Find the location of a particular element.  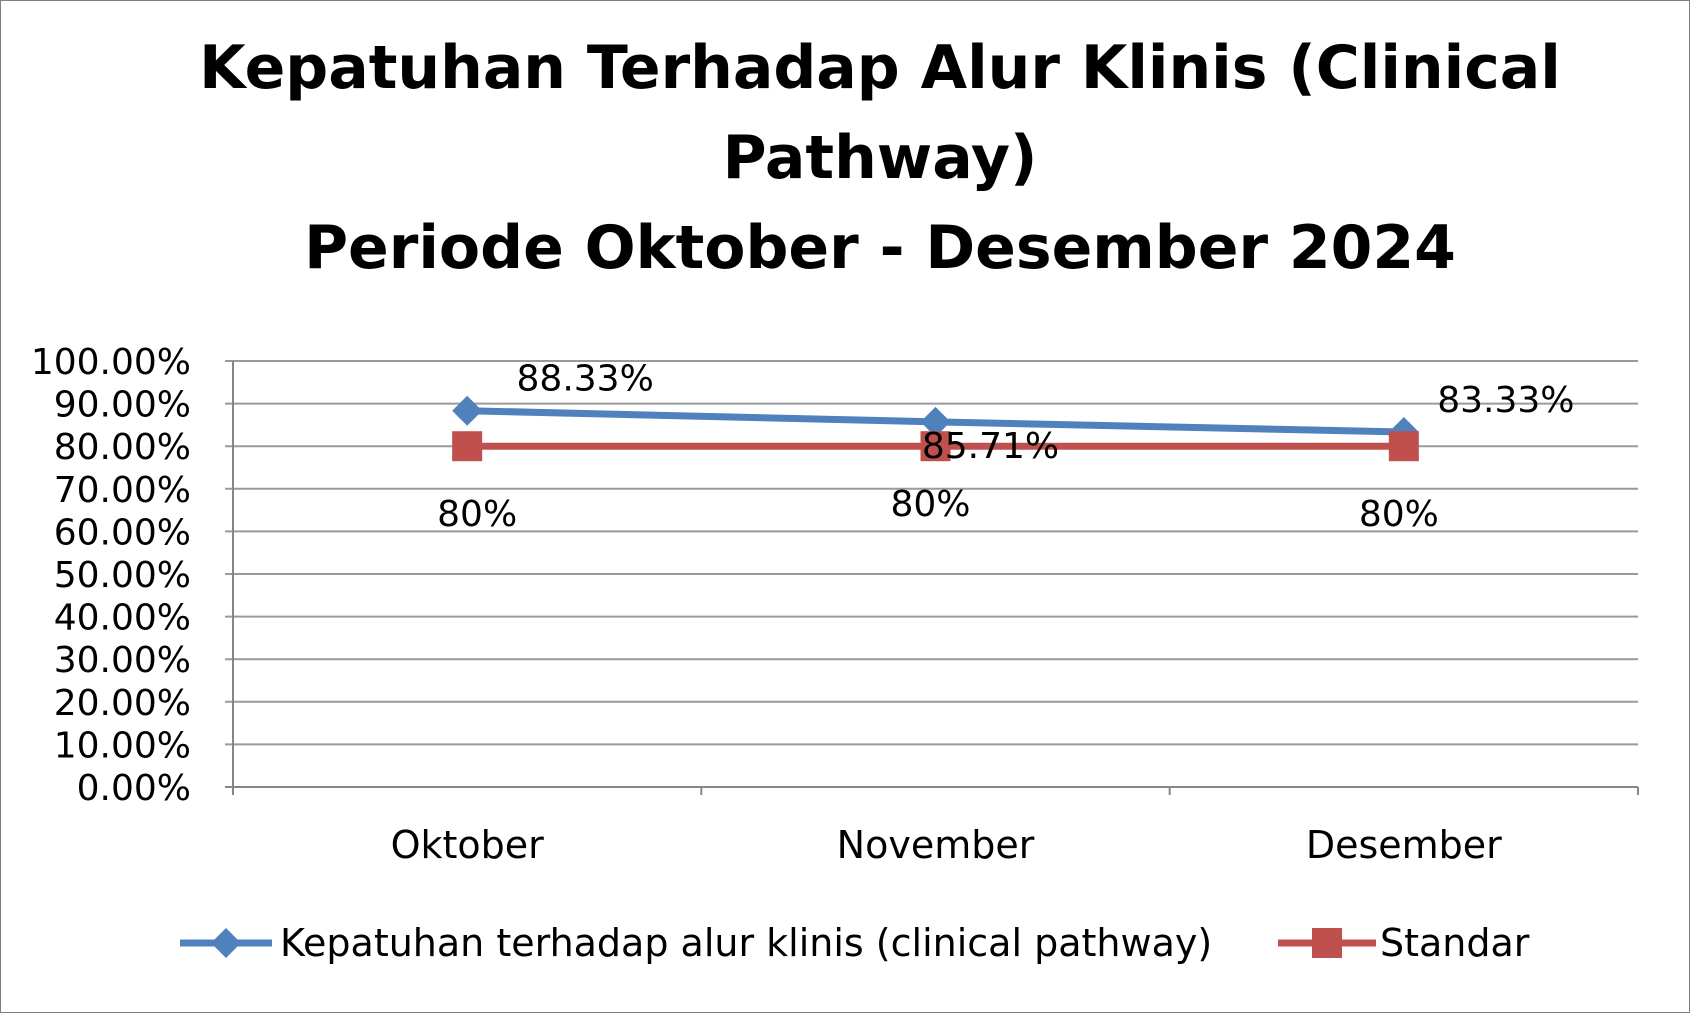

chart-title-line-2: Pathway) is located at coordinates (880, 158).